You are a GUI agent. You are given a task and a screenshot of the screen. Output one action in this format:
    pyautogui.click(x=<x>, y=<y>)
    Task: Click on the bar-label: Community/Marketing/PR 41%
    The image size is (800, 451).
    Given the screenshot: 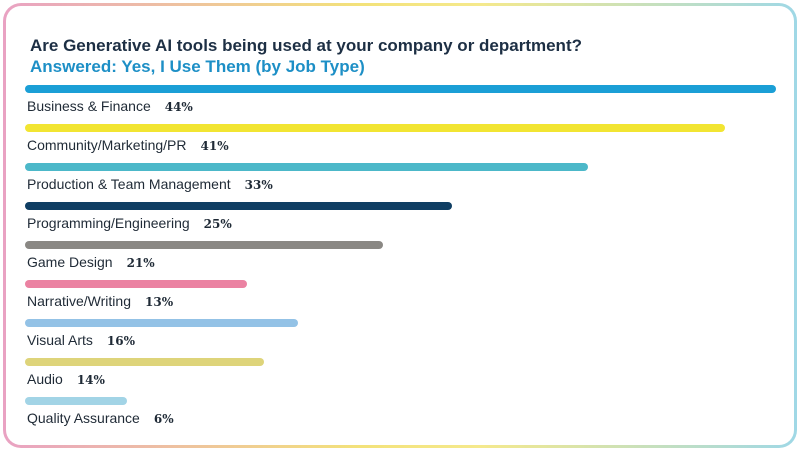 What is the action you would take?
    pyautogui.click(x=128, y=145)
    